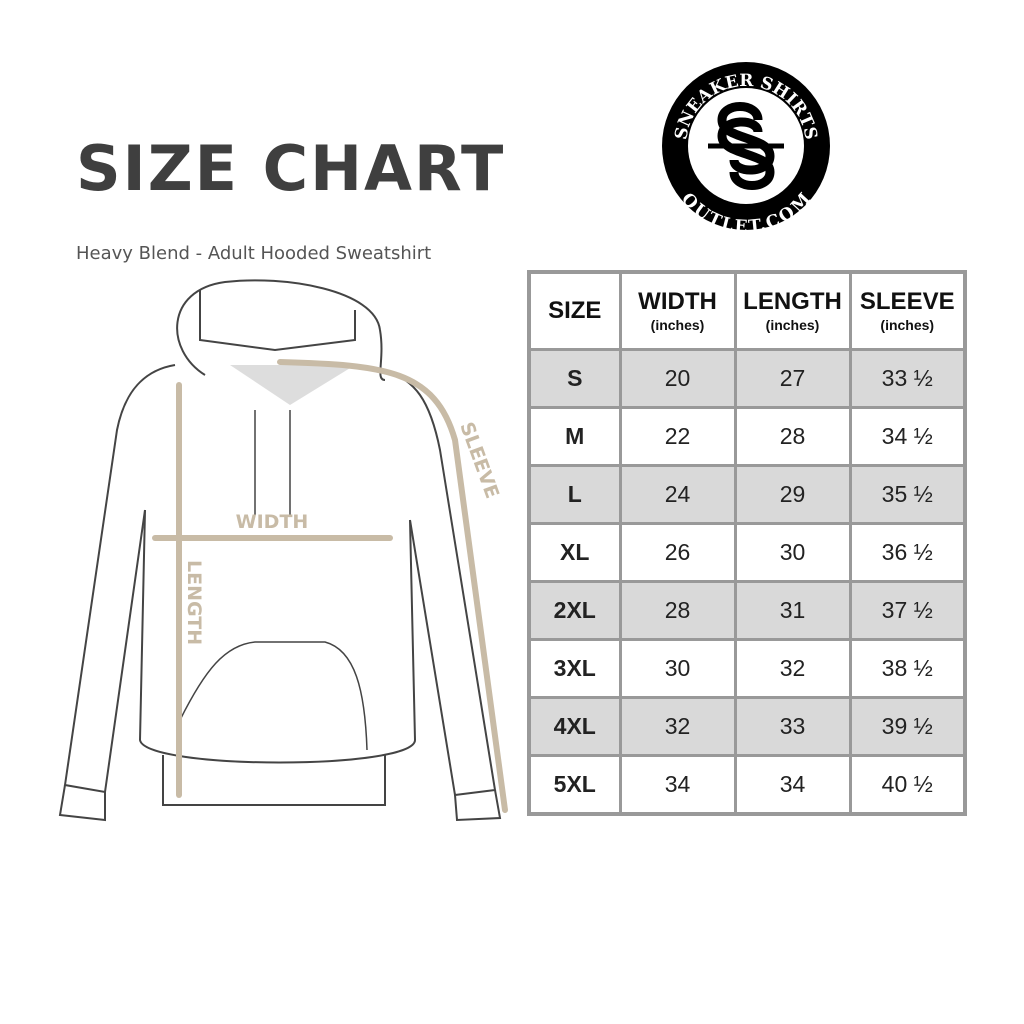  I want to click on product-subtitle: Heavy Blend - Adult Hooded Sweatshirt, so click(254, 253).